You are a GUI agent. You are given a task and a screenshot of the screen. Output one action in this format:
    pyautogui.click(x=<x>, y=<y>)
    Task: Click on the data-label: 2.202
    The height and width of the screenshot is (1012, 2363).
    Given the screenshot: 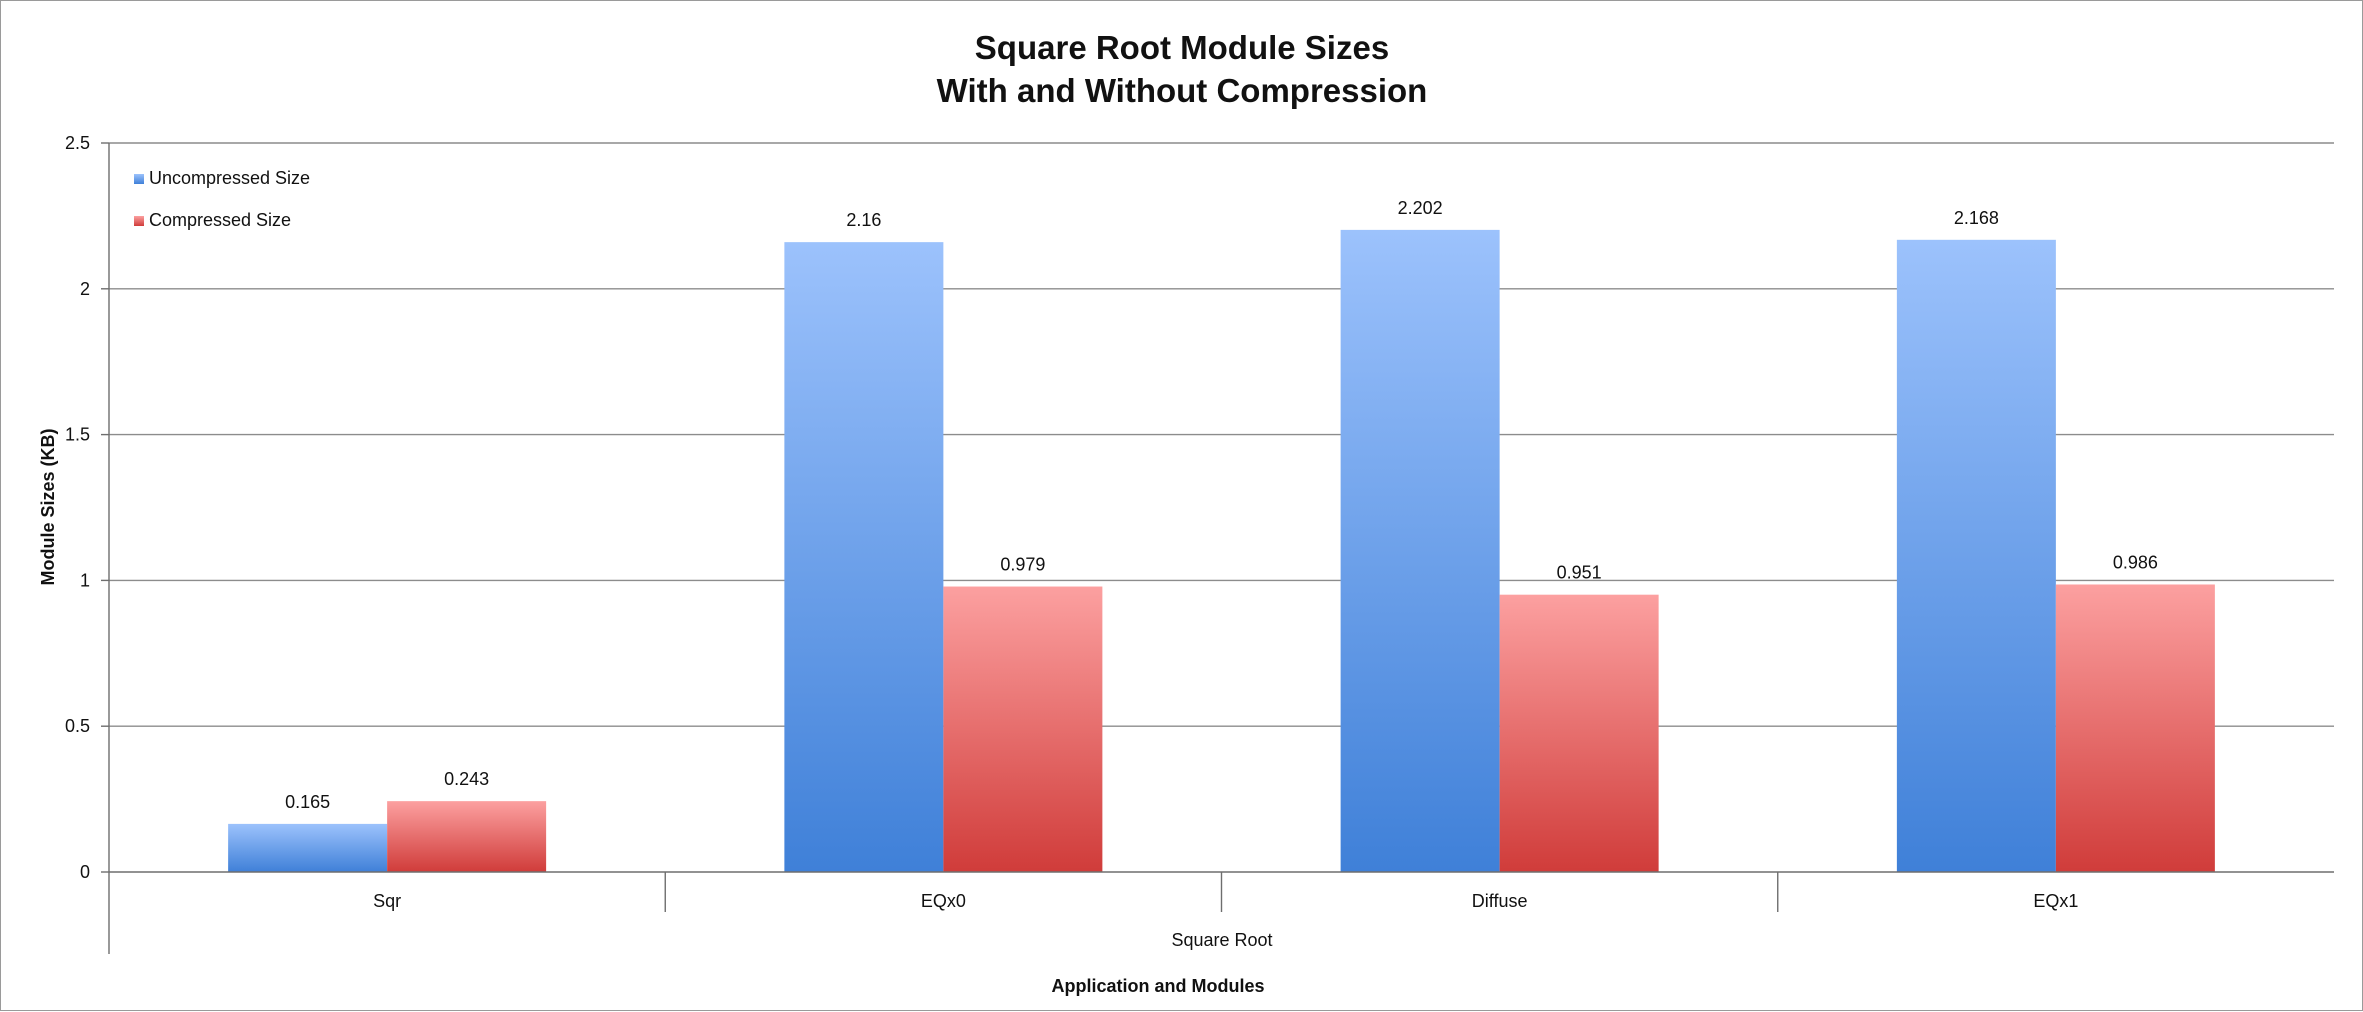 What is the action you would take?
    pyautogui.click(x=1420, y=208)
    